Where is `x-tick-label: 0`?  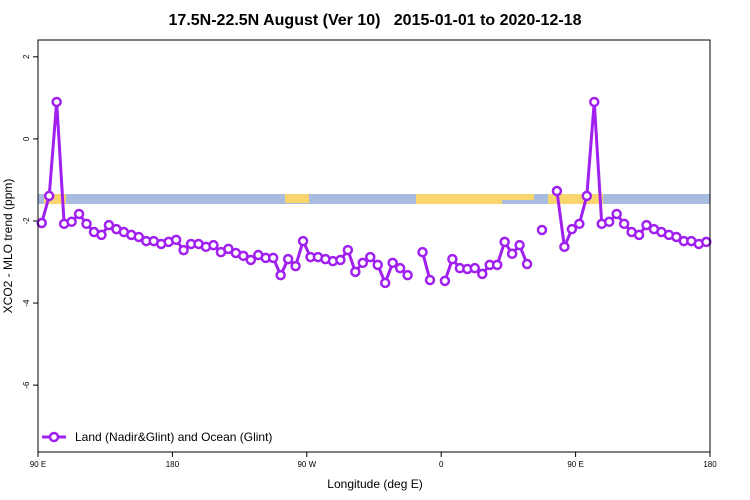
x-tick-label: 0 is located at coordinates (441, 464).